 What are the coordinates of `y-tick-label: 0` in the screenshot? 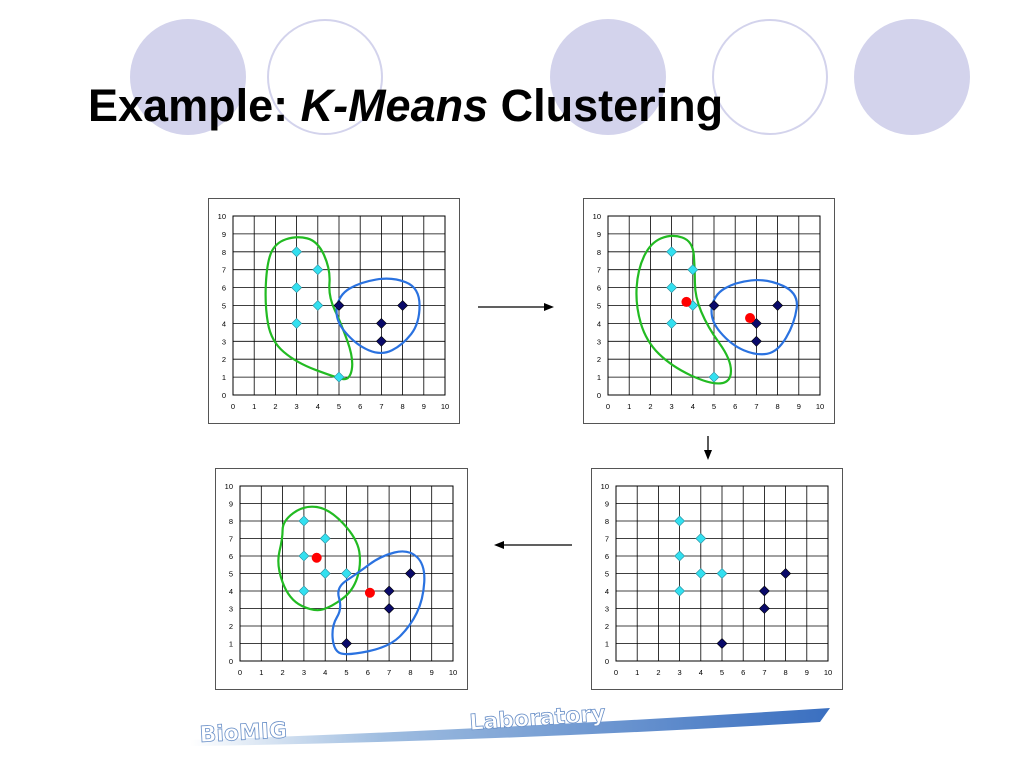 It's located at (224, 395).